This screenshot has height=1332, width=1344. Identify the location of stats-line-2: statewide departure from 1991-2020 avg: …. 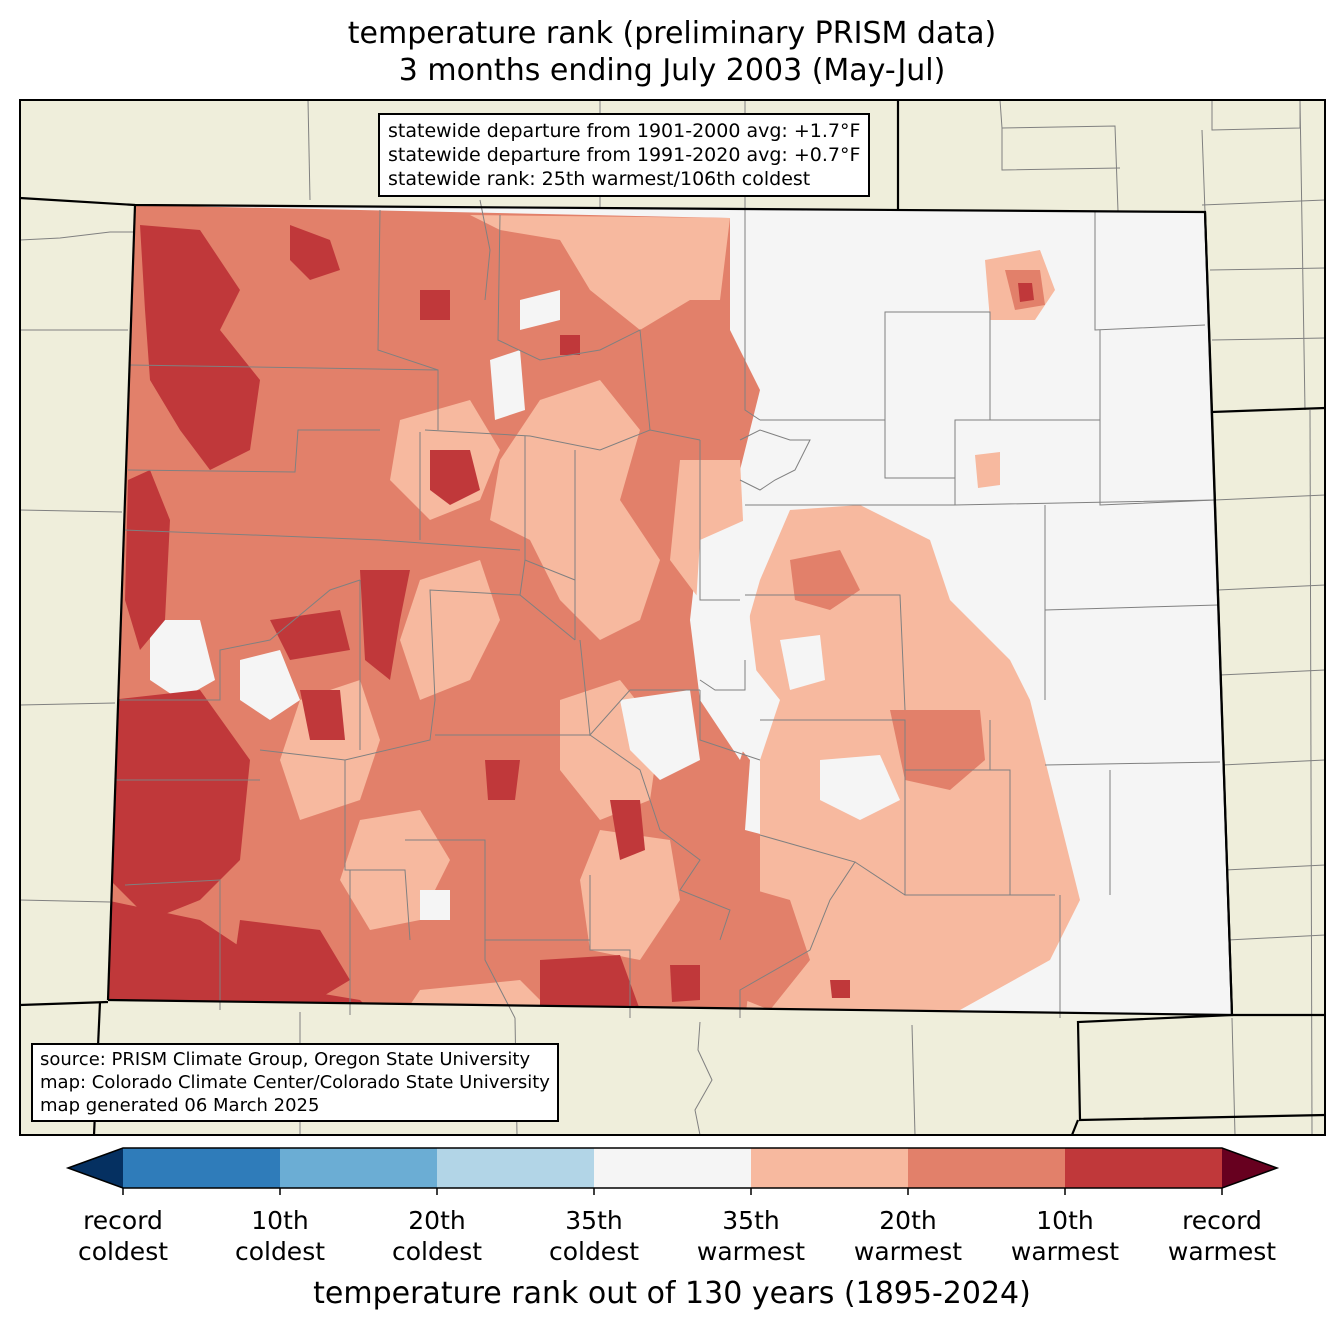
(624, 155).